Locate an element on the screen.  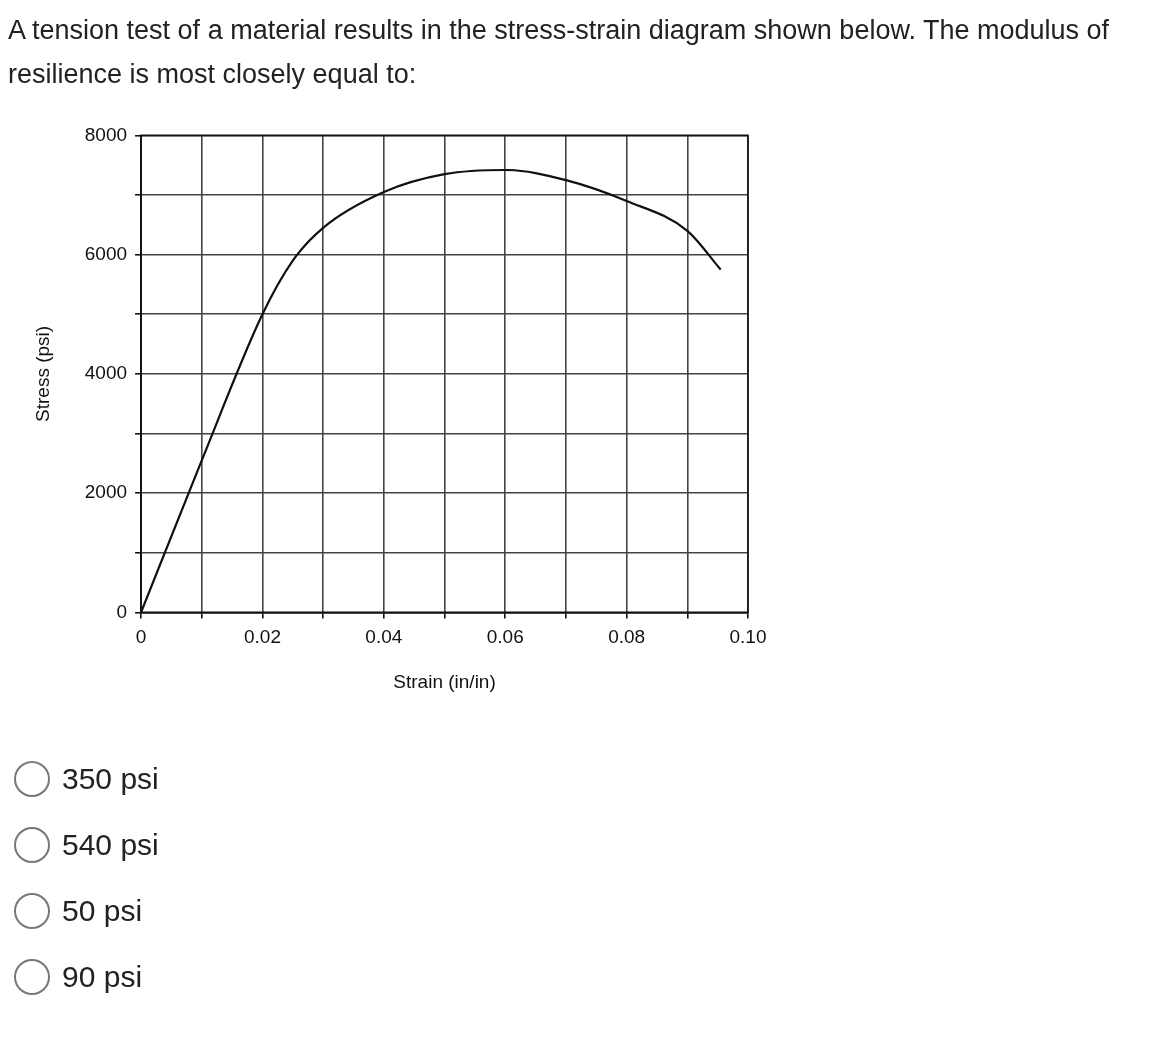
y-tick-label: 2000 is located at coordinates (106, 492).